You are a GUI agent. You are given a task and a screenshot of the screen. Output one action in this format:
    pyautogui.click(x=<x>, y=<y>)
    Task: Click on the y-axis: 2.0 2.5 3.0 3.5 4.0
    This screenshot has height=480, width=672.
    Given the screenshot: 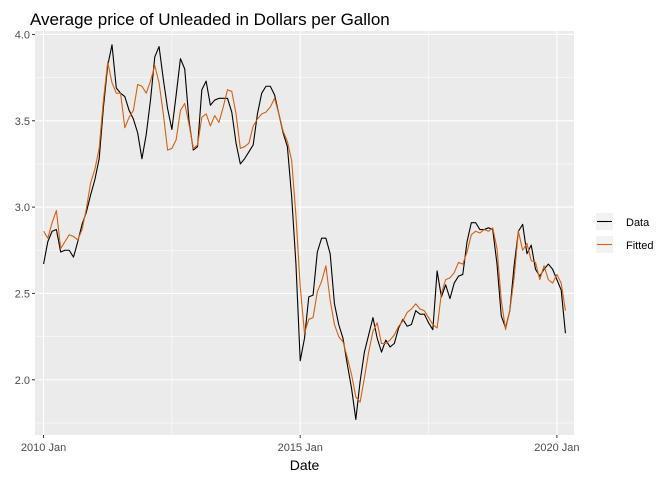 What is the action you would take?
    pyautogui.click(x=25, y=208)
    